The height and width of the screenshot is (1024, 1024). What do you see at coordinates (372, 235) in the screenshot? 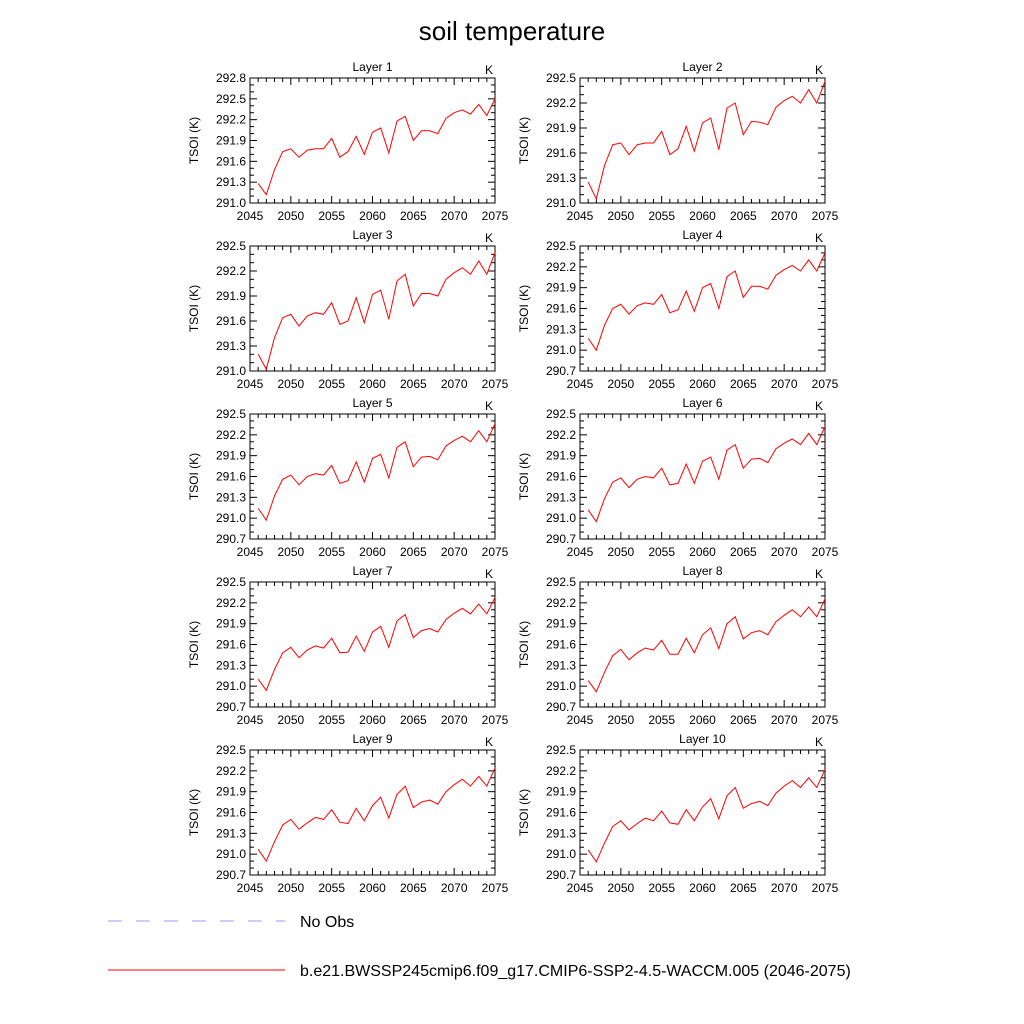
I see `panel-title: Layer 3` at bounding box center [372, 235].